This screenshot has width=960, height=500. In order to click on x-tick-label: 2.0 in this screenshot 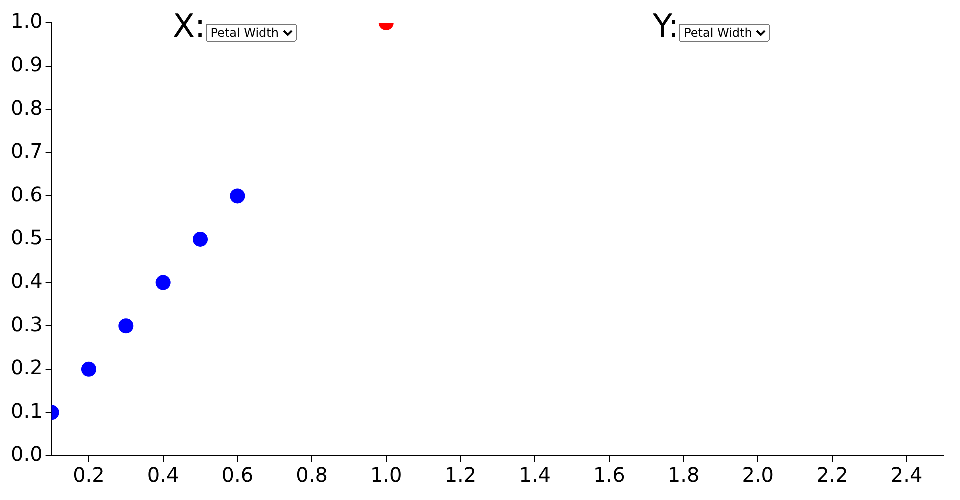, I will do `click(758, 475)`.